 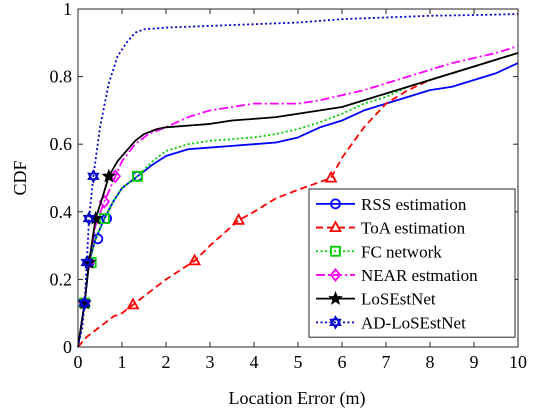 I want to click on x-tick-label: 8, so click(x=430, y=362).